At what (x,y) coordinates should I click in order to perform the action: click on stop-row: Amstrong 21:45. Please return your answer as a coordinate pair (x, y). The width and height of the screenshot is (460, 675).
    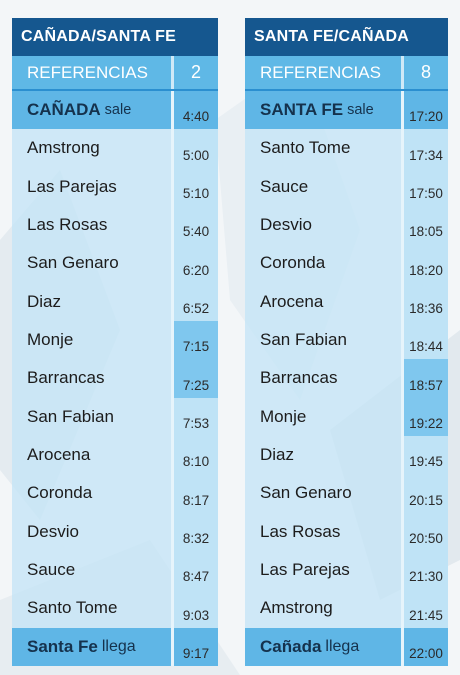
    Looking at the image, I should click on (346, 608).